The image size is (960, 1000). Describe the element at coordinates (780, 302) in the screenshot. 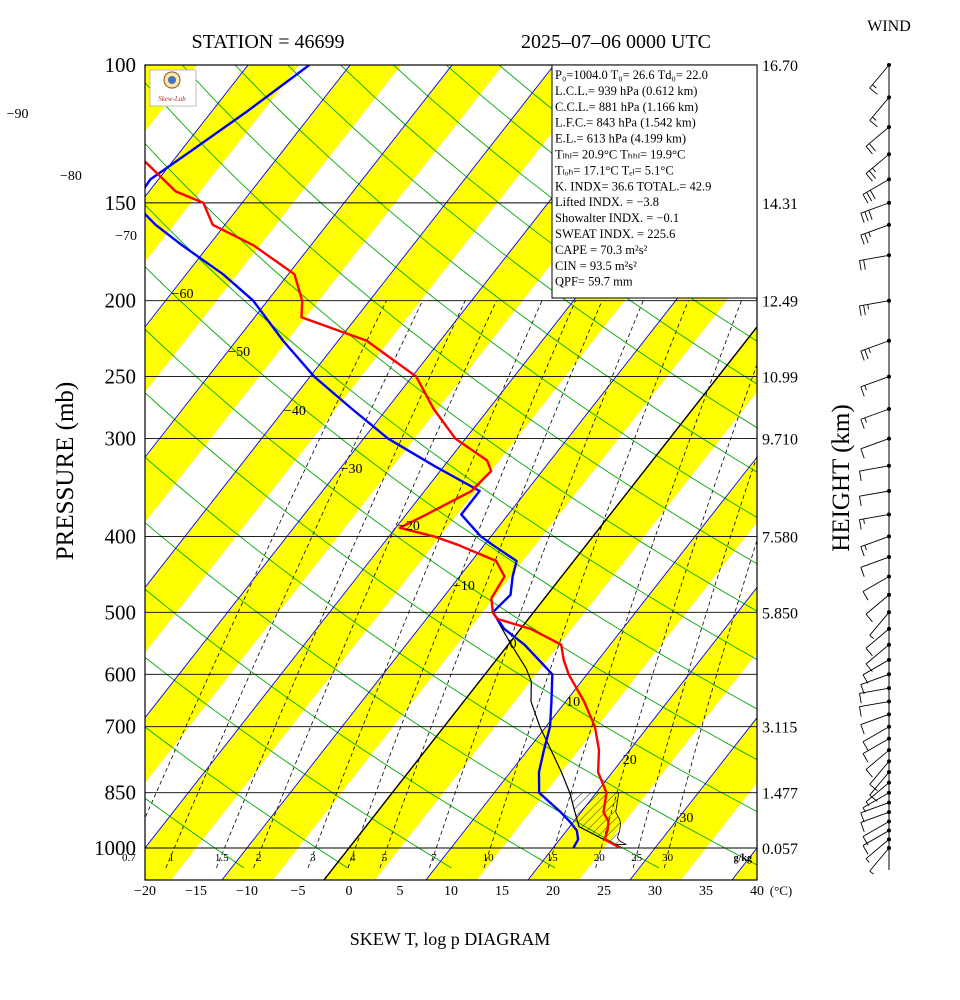

I see `height-tick: 12.49` at that location.